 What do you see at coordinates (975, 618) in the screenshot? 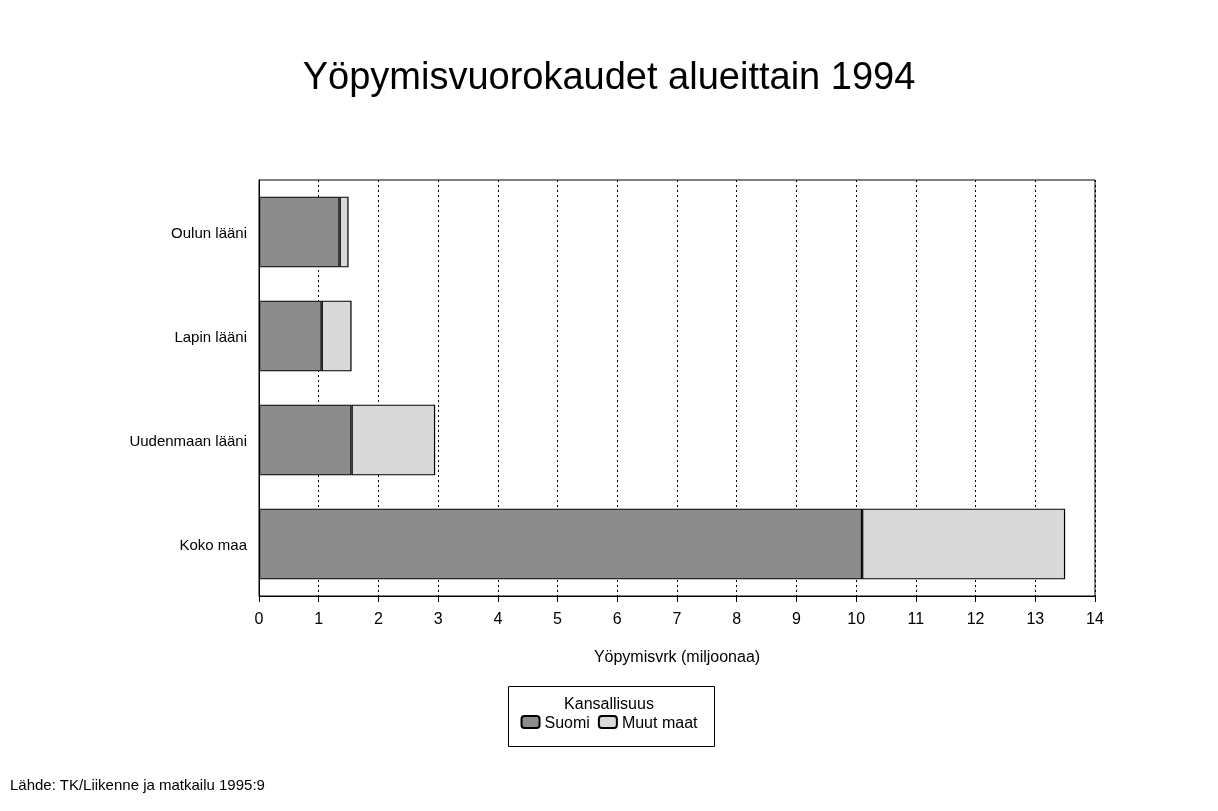
I see `x-tick-label: 12` at bounding box center [975, 618].